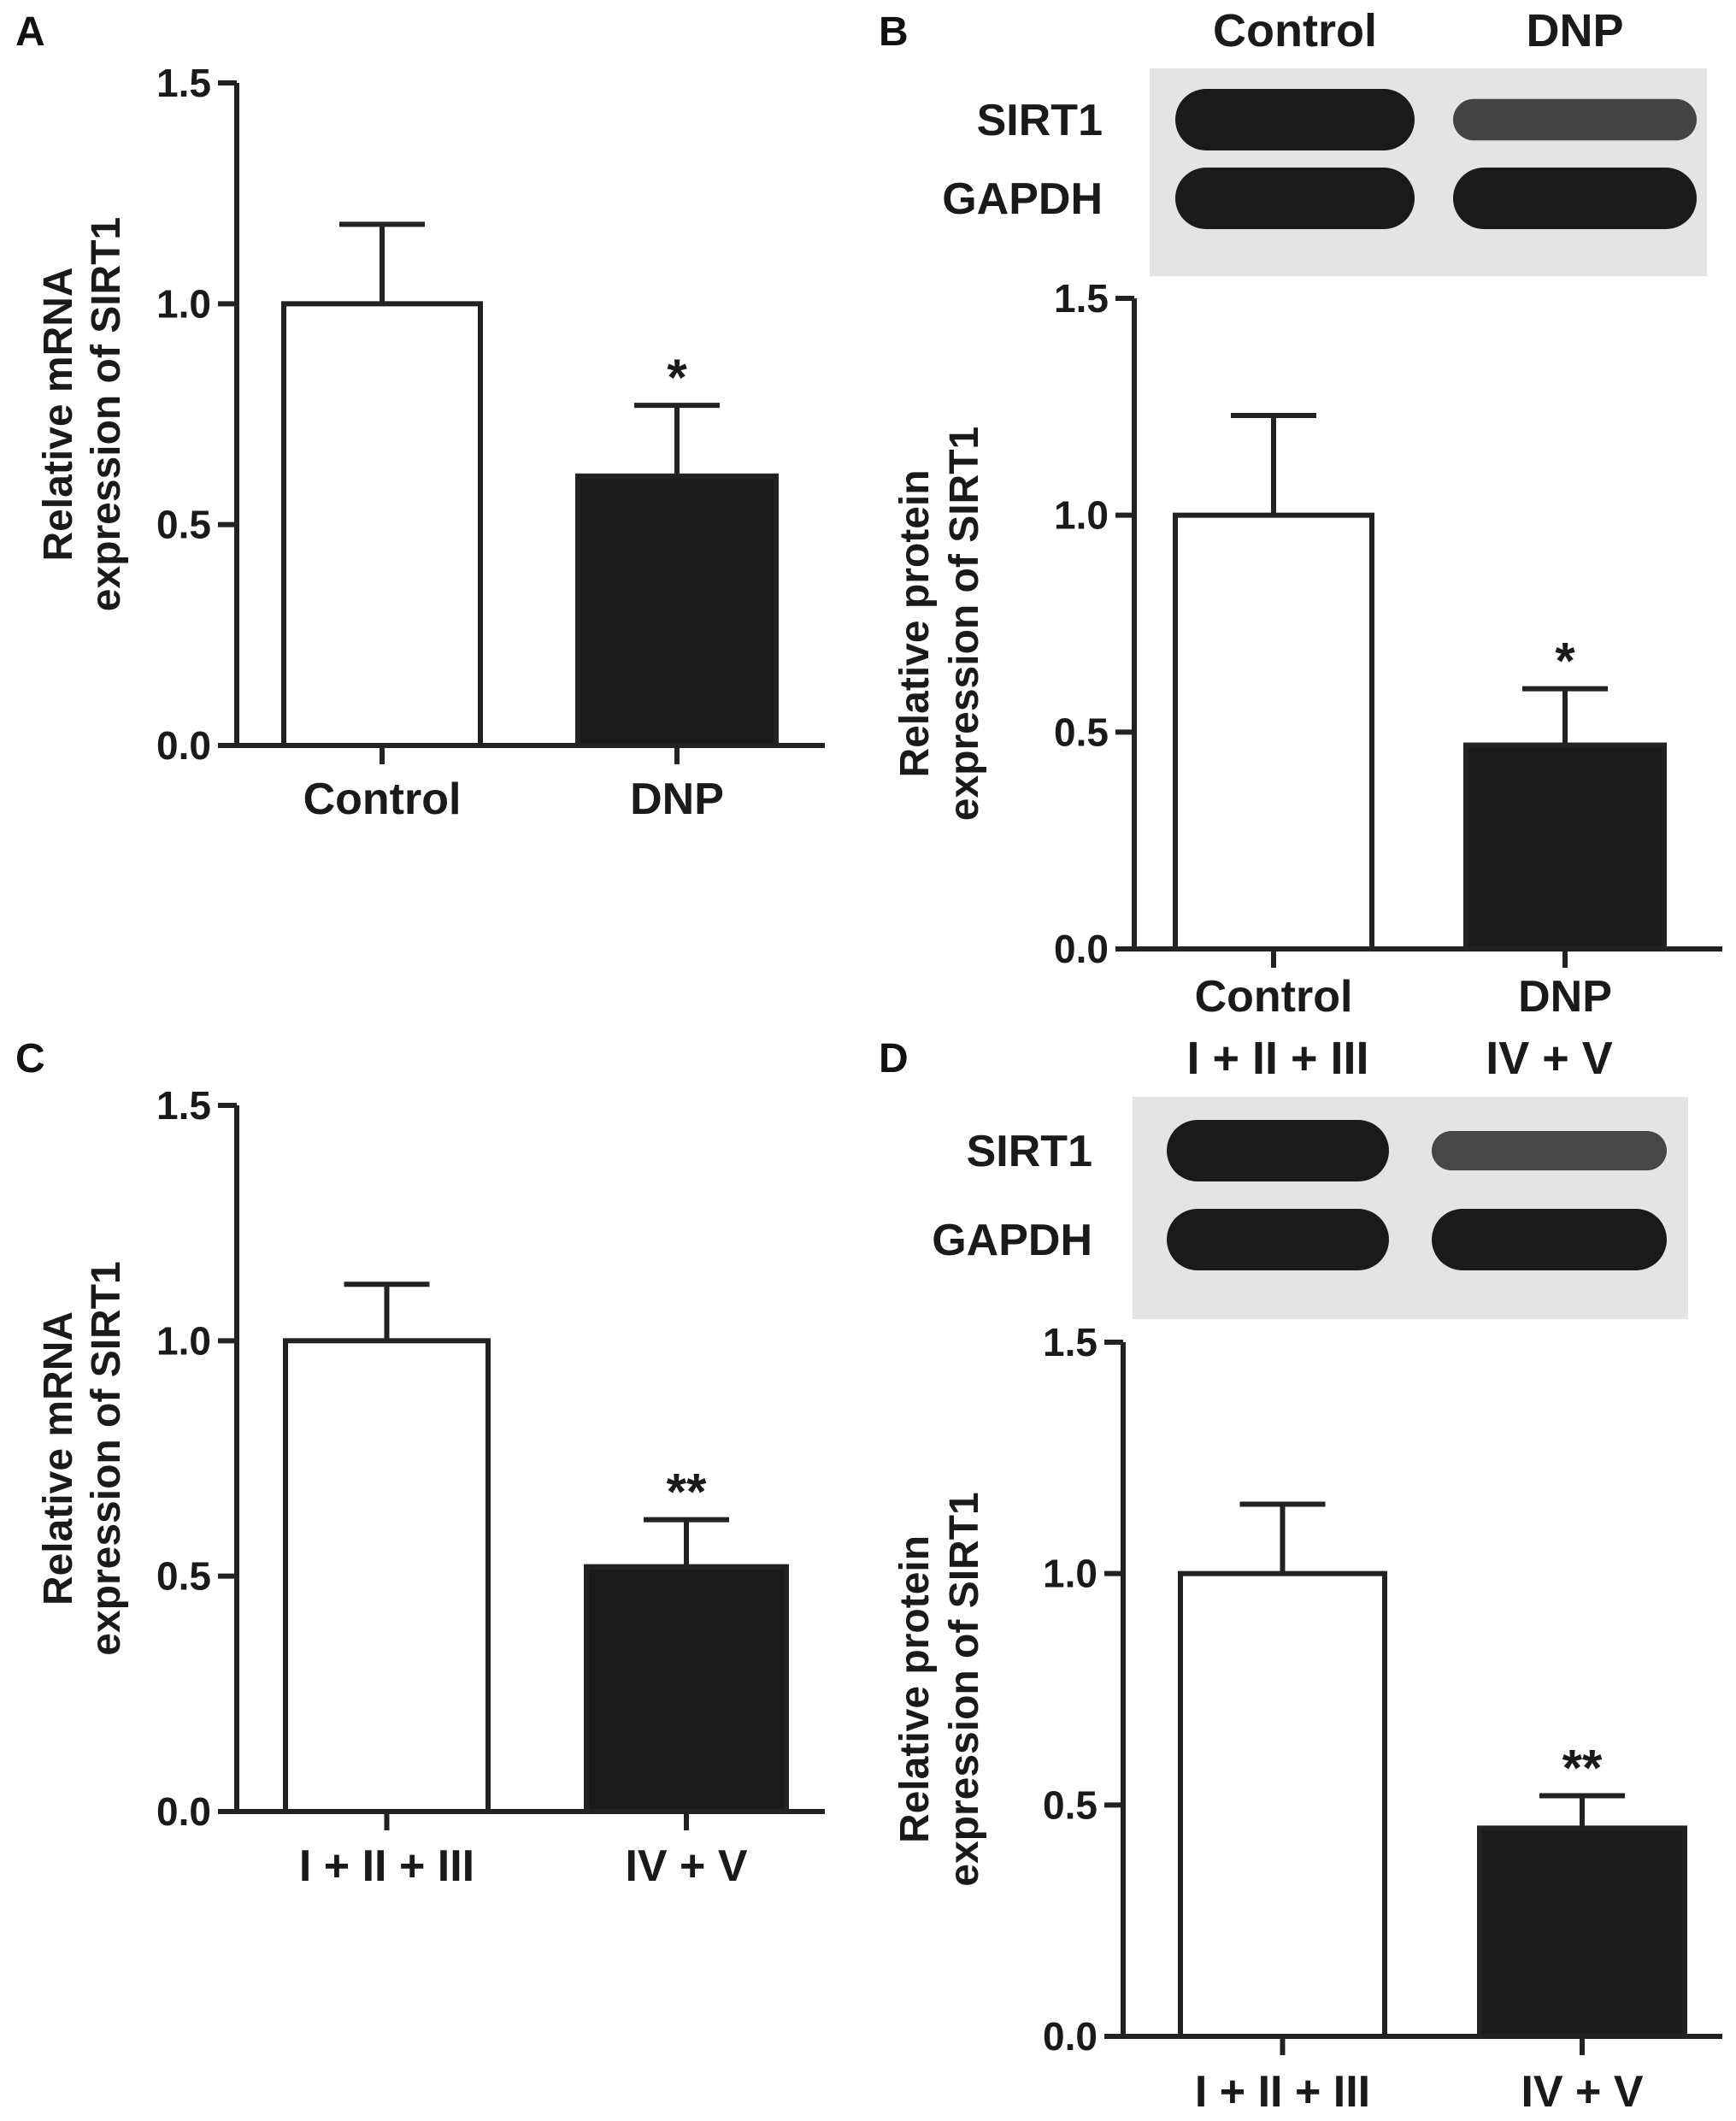  Describe the element at coordinates (894, 1059) in the screenshot. I see `panel-letter-d: D` at that location.